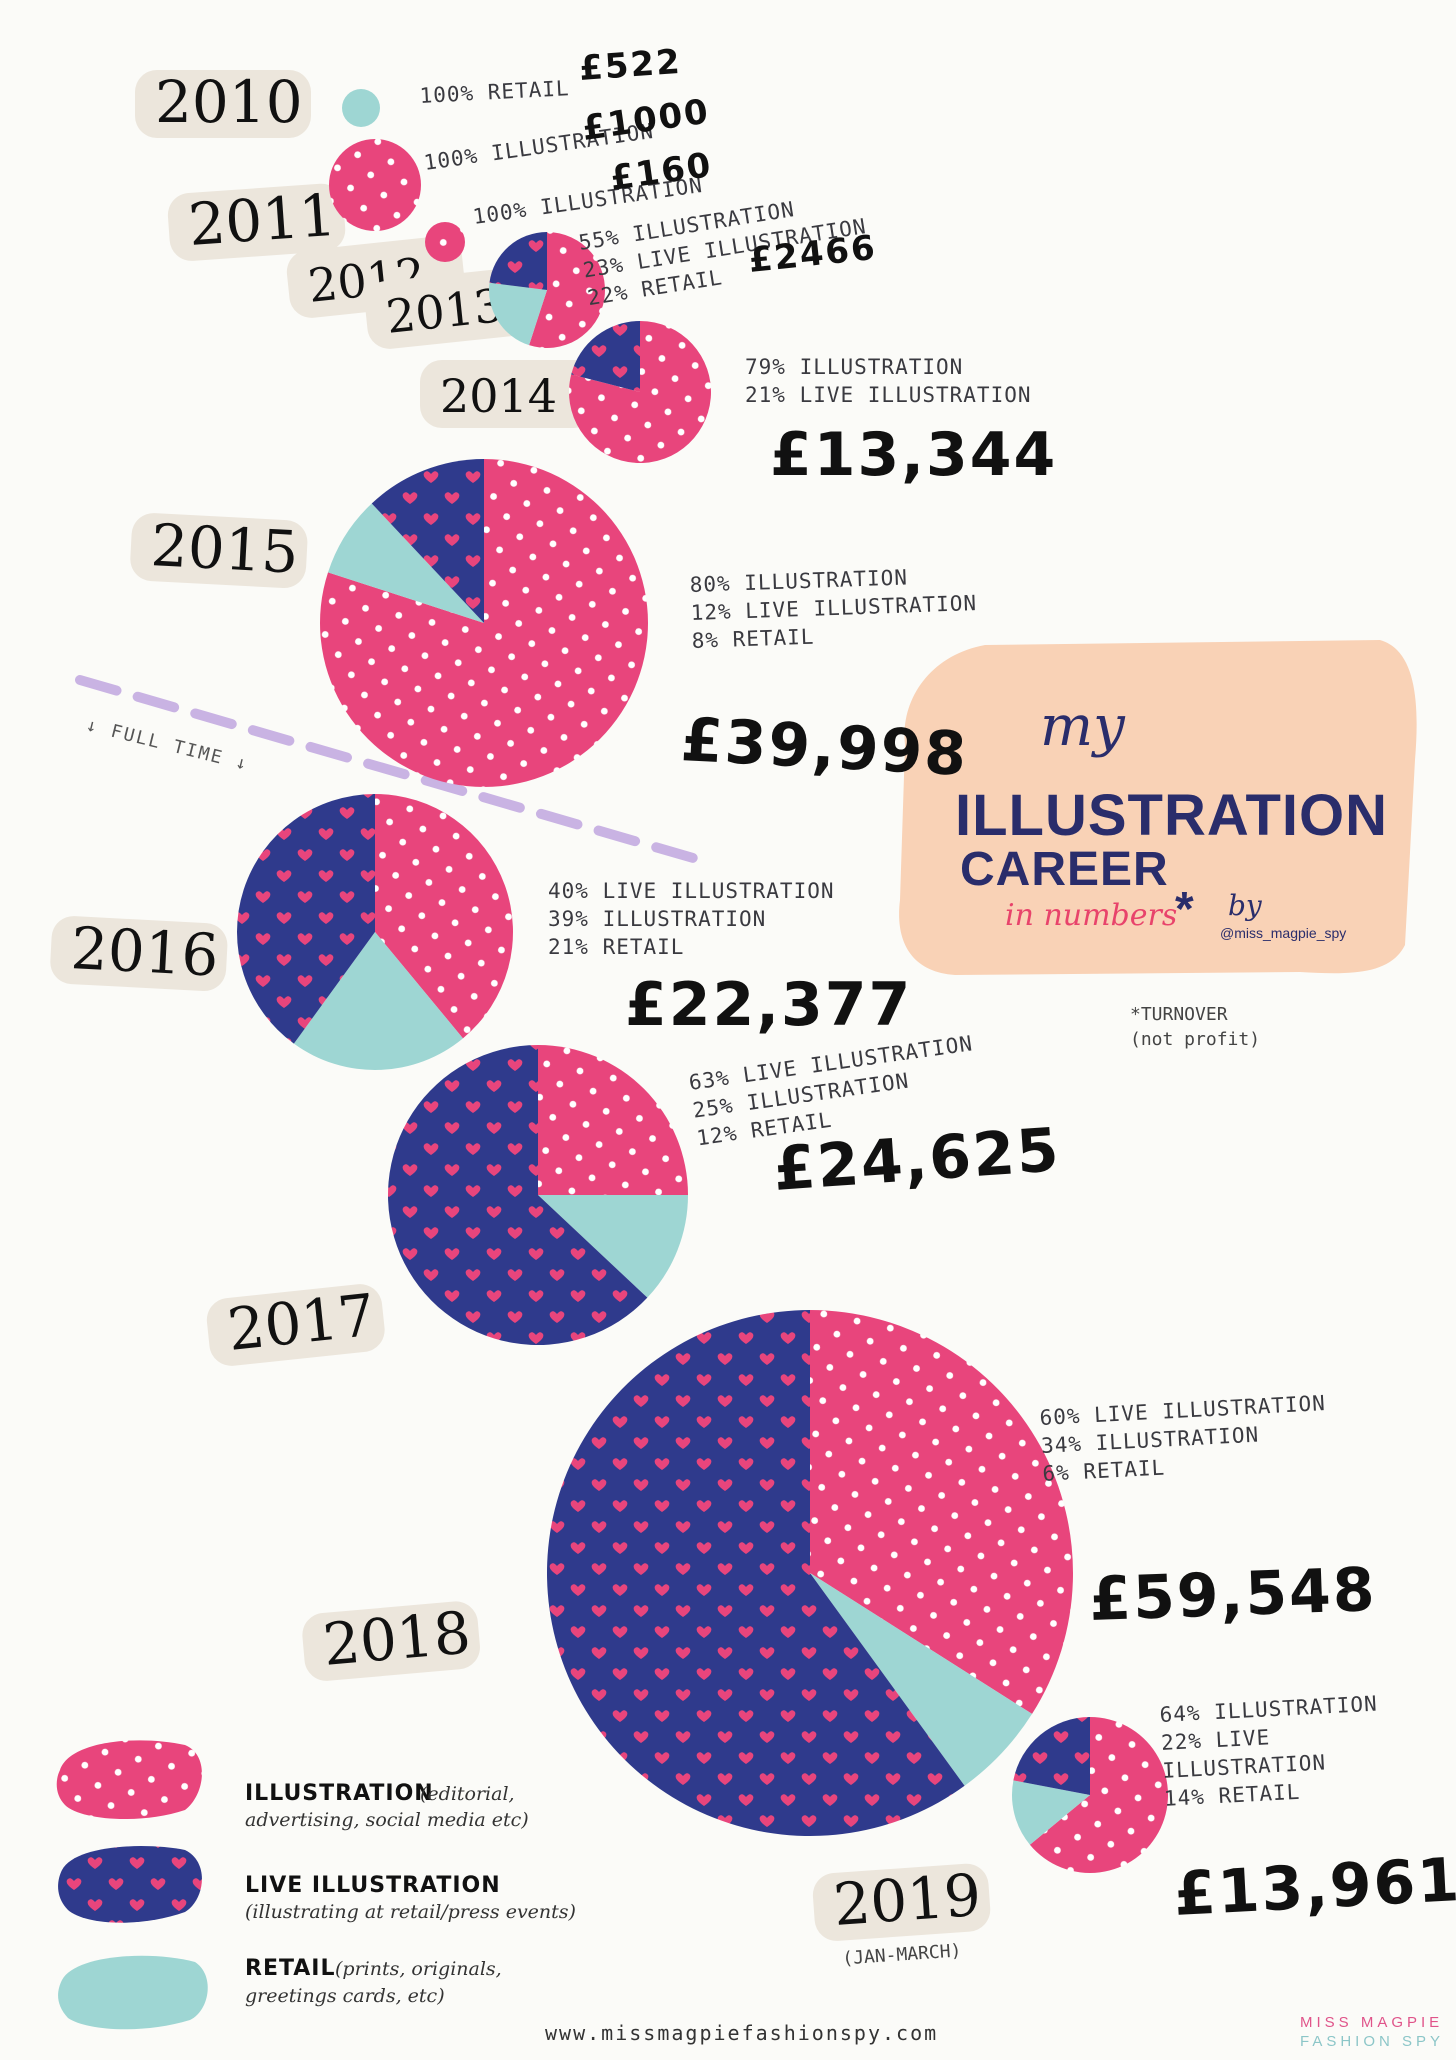 The width and height of the screenshot is (1456, 2060). Describe the element at coordinates (1215, 1740) in the screenshot. I see `share-label: 22% LIVE` at that location.